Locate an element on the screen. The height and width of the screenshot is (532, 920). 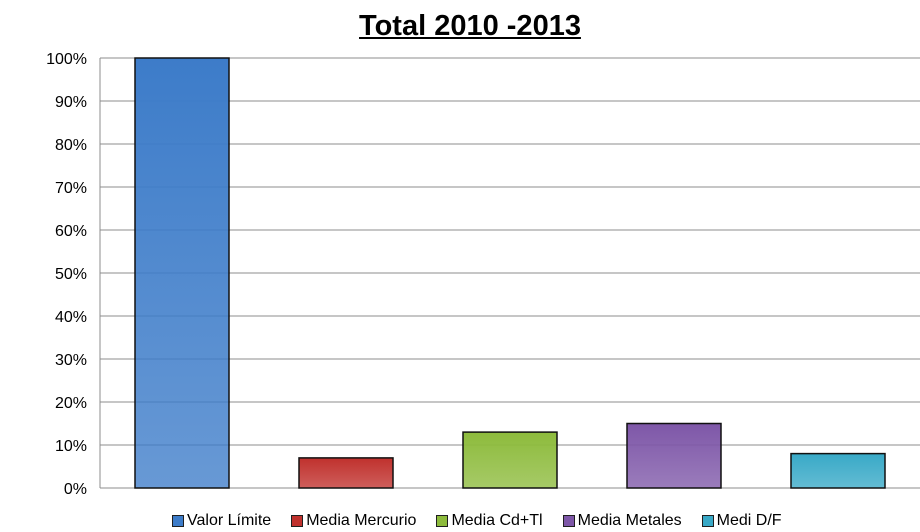
y-tick-label: 40% is located at coordinates (71, 317).